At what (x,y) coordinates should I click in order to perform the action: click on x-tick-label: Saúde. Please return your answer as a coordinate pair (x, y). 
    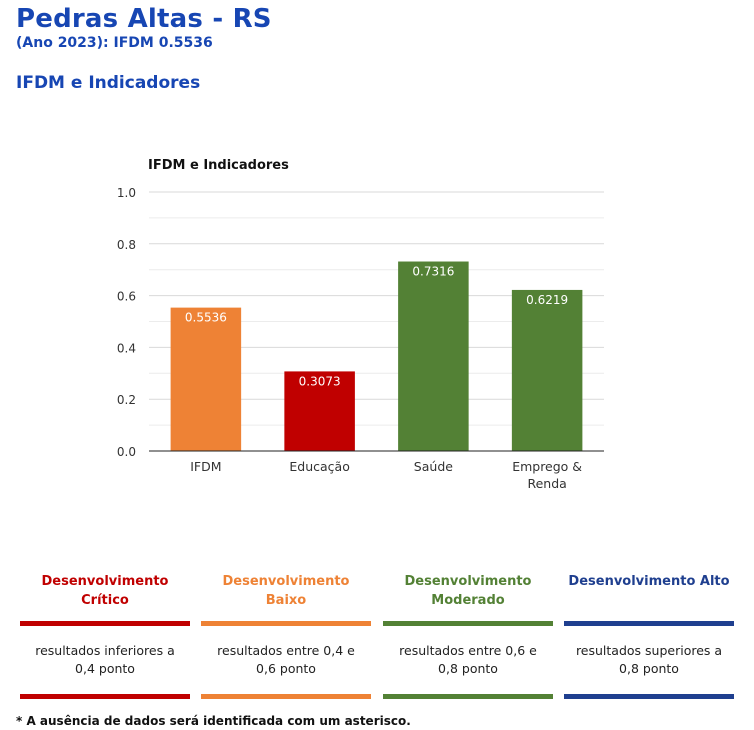
    Looking at the image, I should click on (433, 466).